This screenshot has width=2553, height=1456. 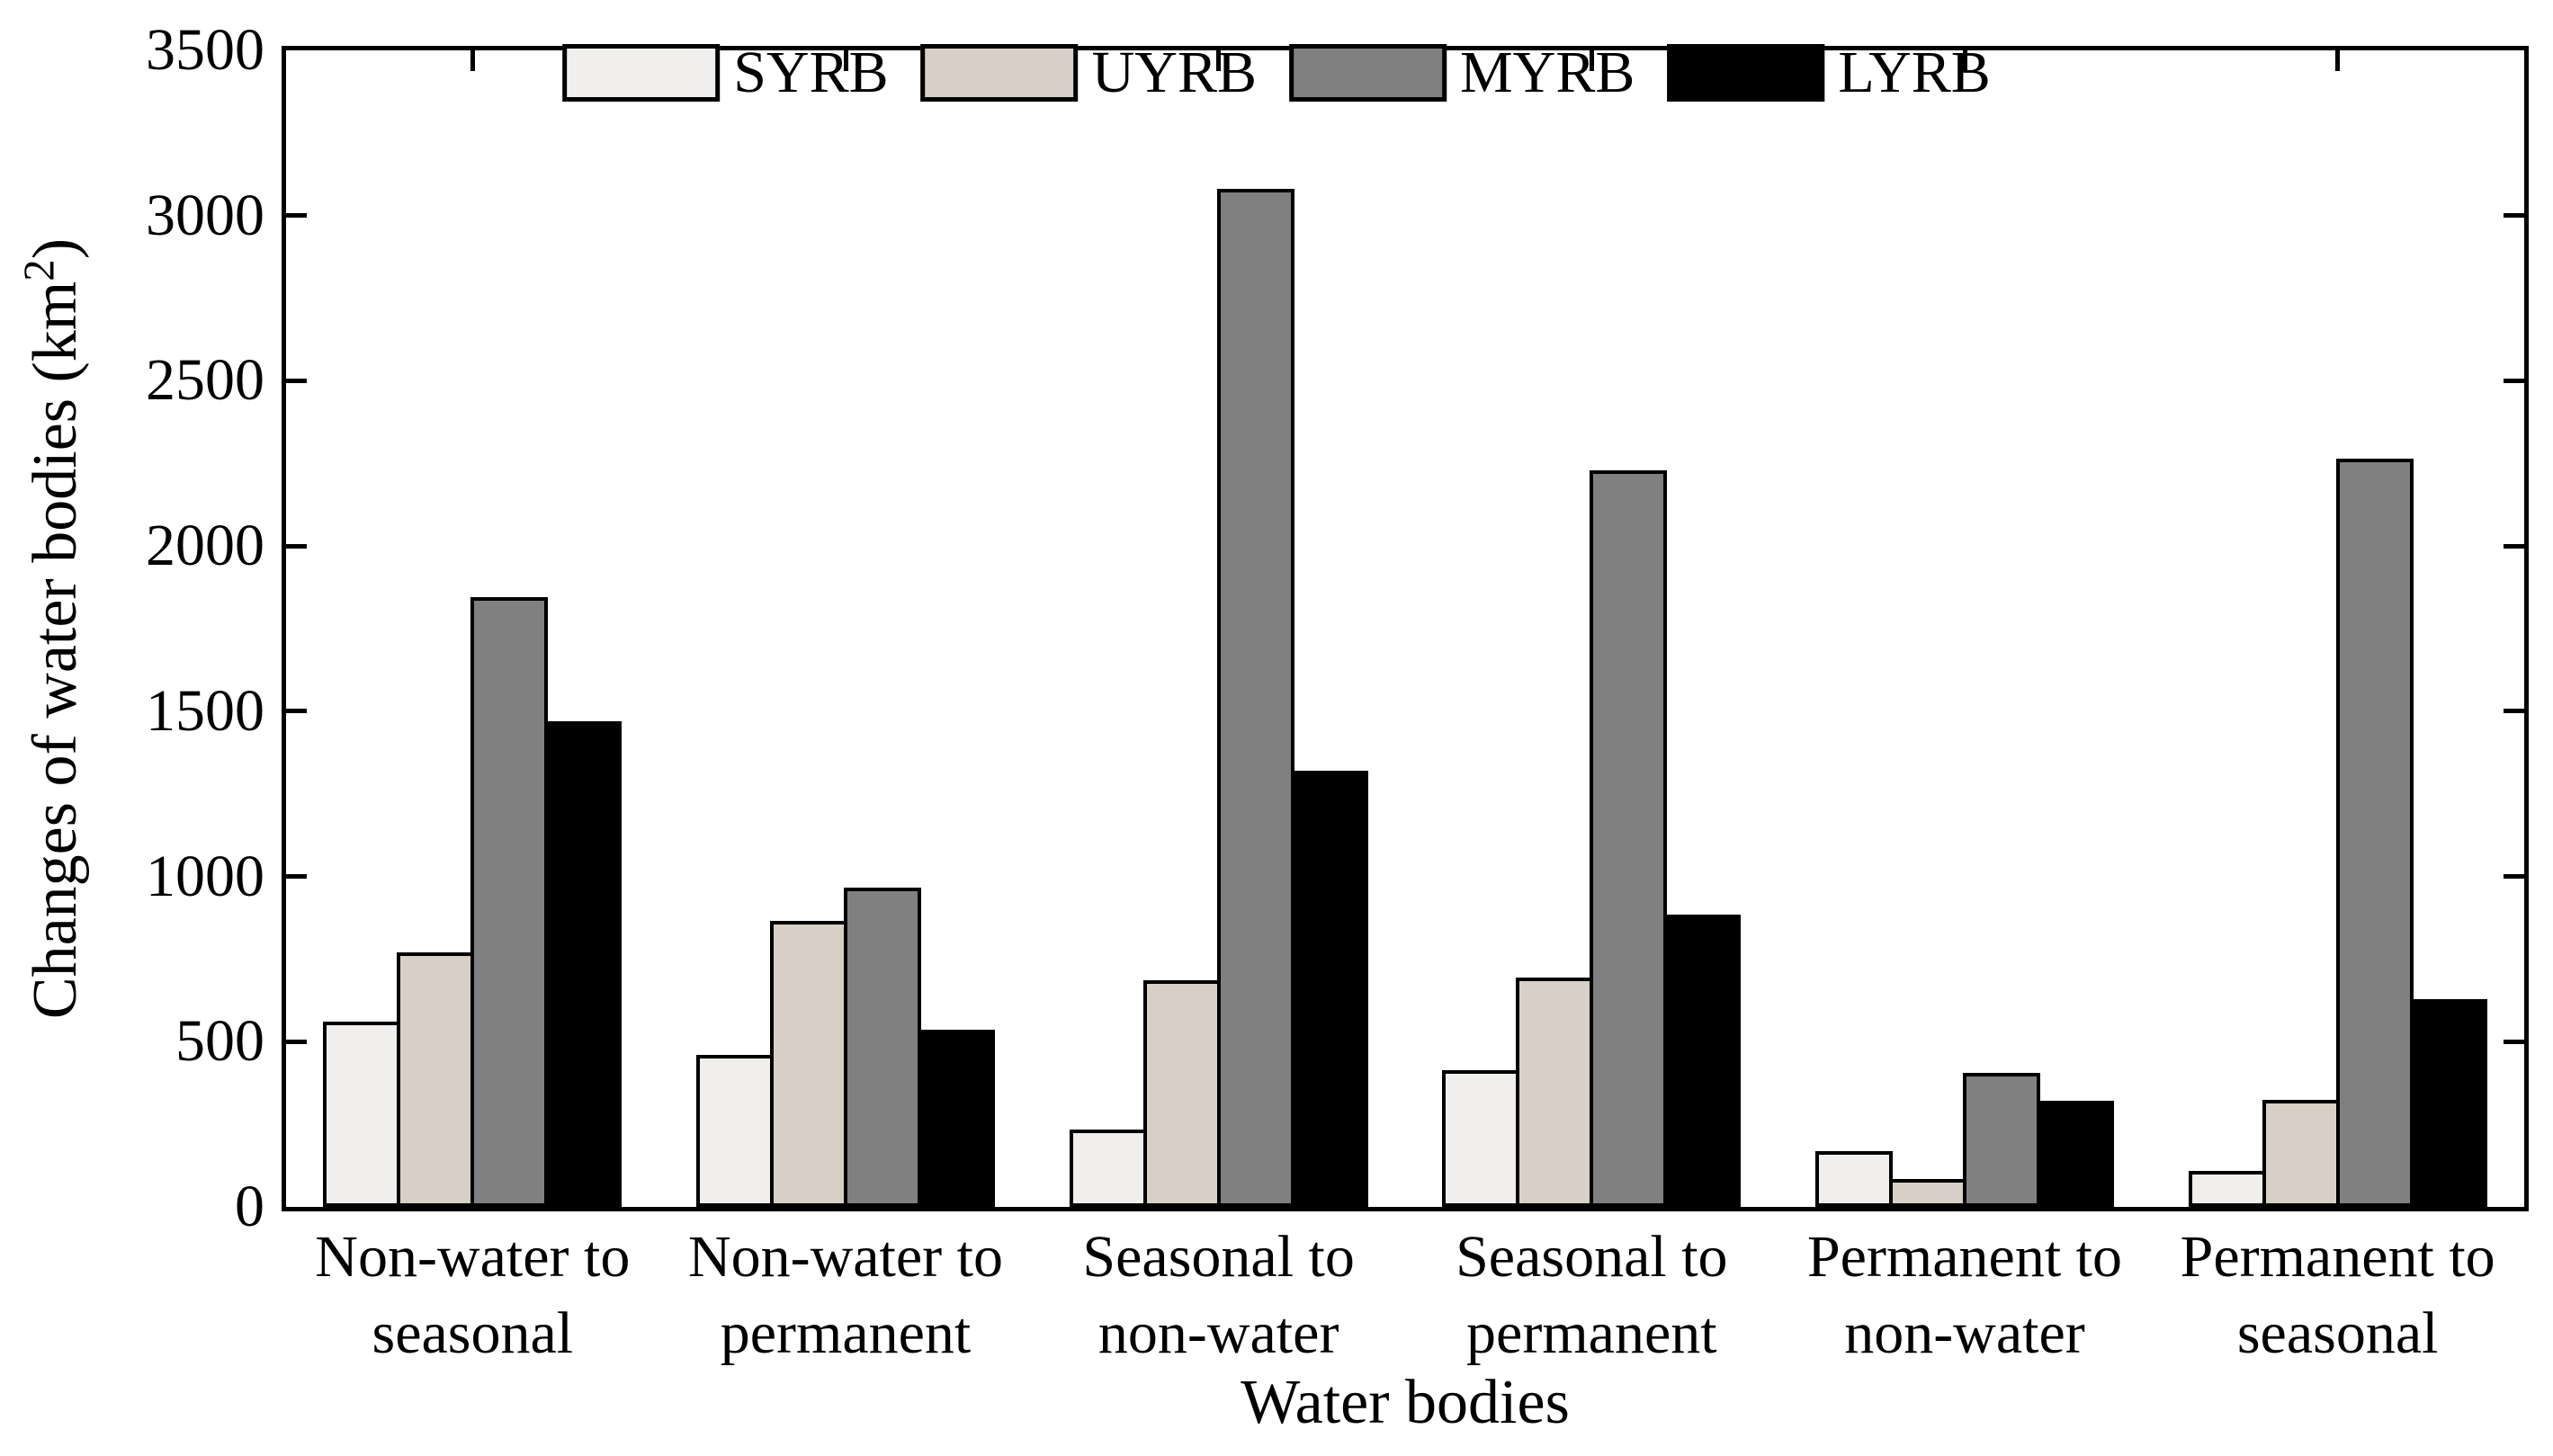 What do you see at coordinates (1746, 73) in the screenshot?
I see `legend-swatch-lyrb` at bounding box center [1746, 73].